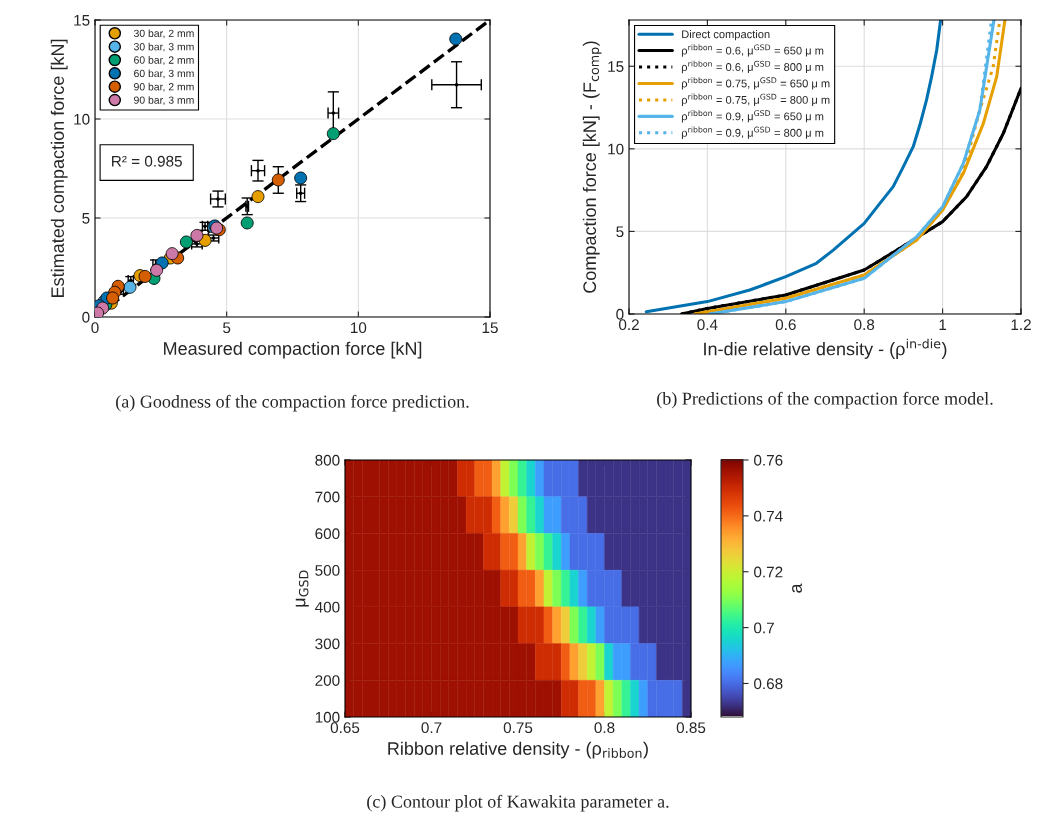 The height and width of the screenshot is (829, 1057). What do you see at coordinates (726, 35) in the screenshot?
I see `legend-label: Direct compaction` at bounding box center [726, 35].